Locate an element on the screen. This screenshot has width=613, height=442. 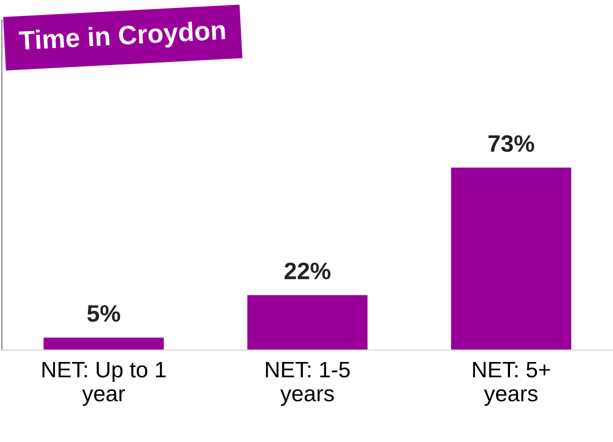
data-label: 5% is located at coordinates (103, 313).